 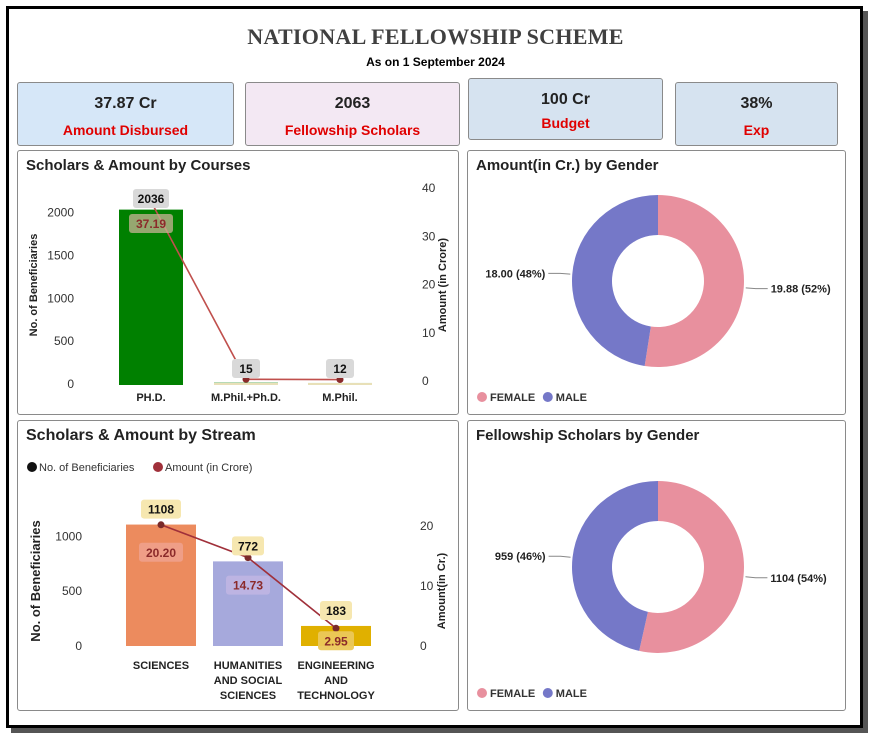 I want to click on gender-amount-chart: 19.88 (52%) 18.00 (48%) FEMALE MALE, so click(x=654, y=299).